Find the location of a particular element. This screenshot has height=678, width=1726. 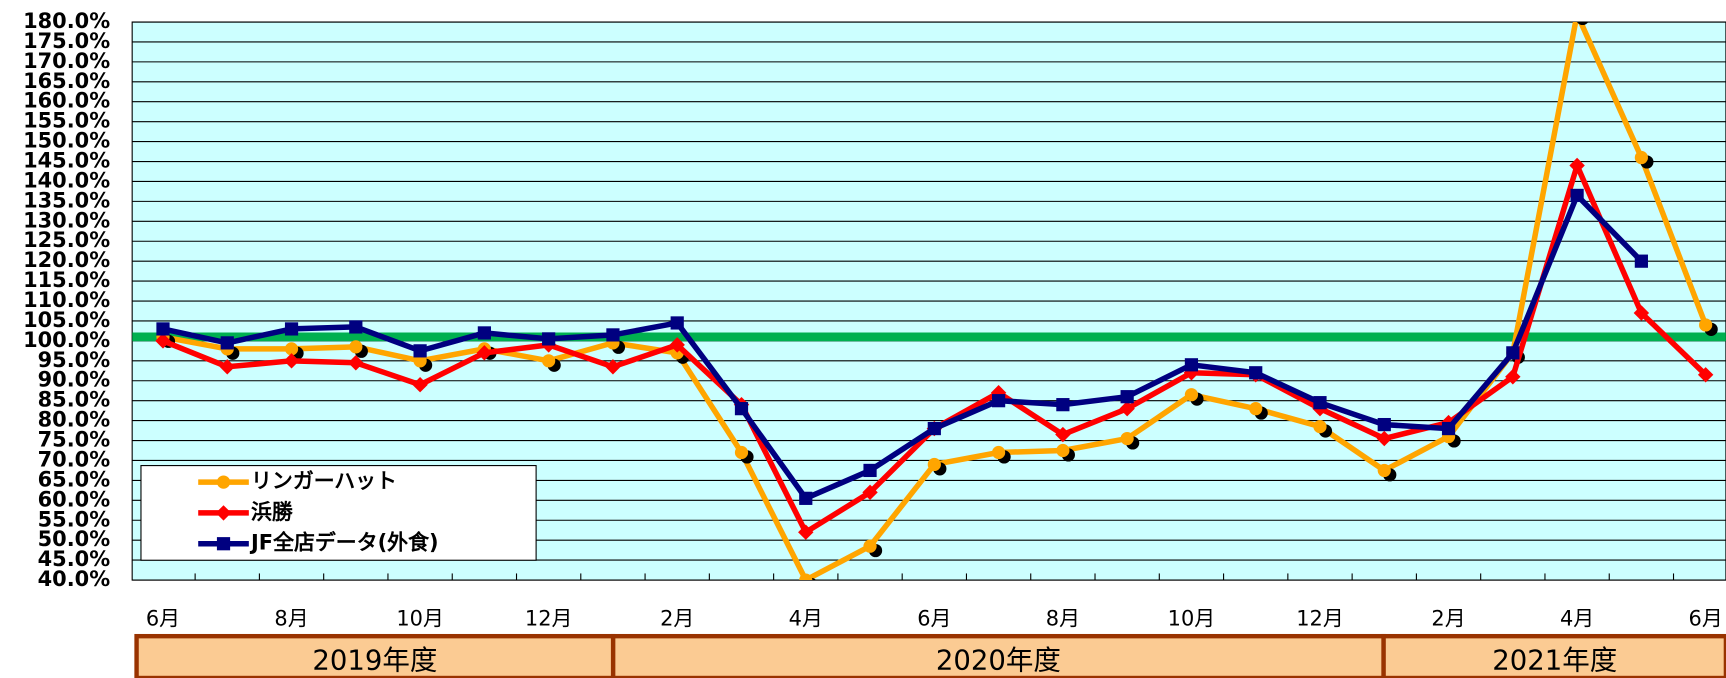

y-tick-label: 55.0% is located at coordinates (74, 519).